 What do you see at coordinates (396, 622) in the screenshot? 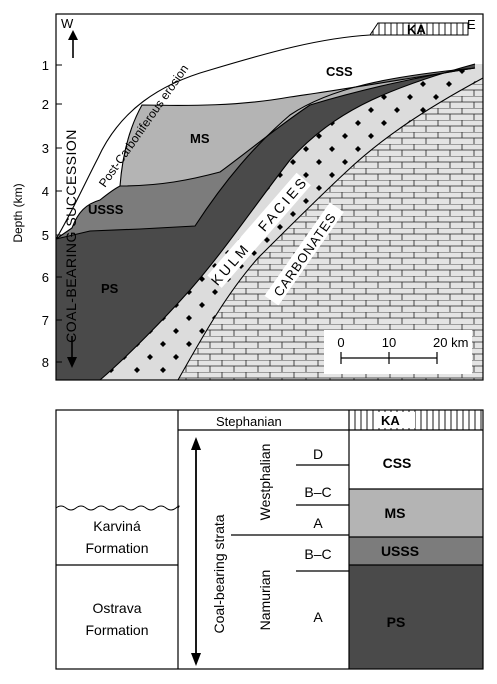
I see `ps-table-label: PS` at bounding box center [396, 622].